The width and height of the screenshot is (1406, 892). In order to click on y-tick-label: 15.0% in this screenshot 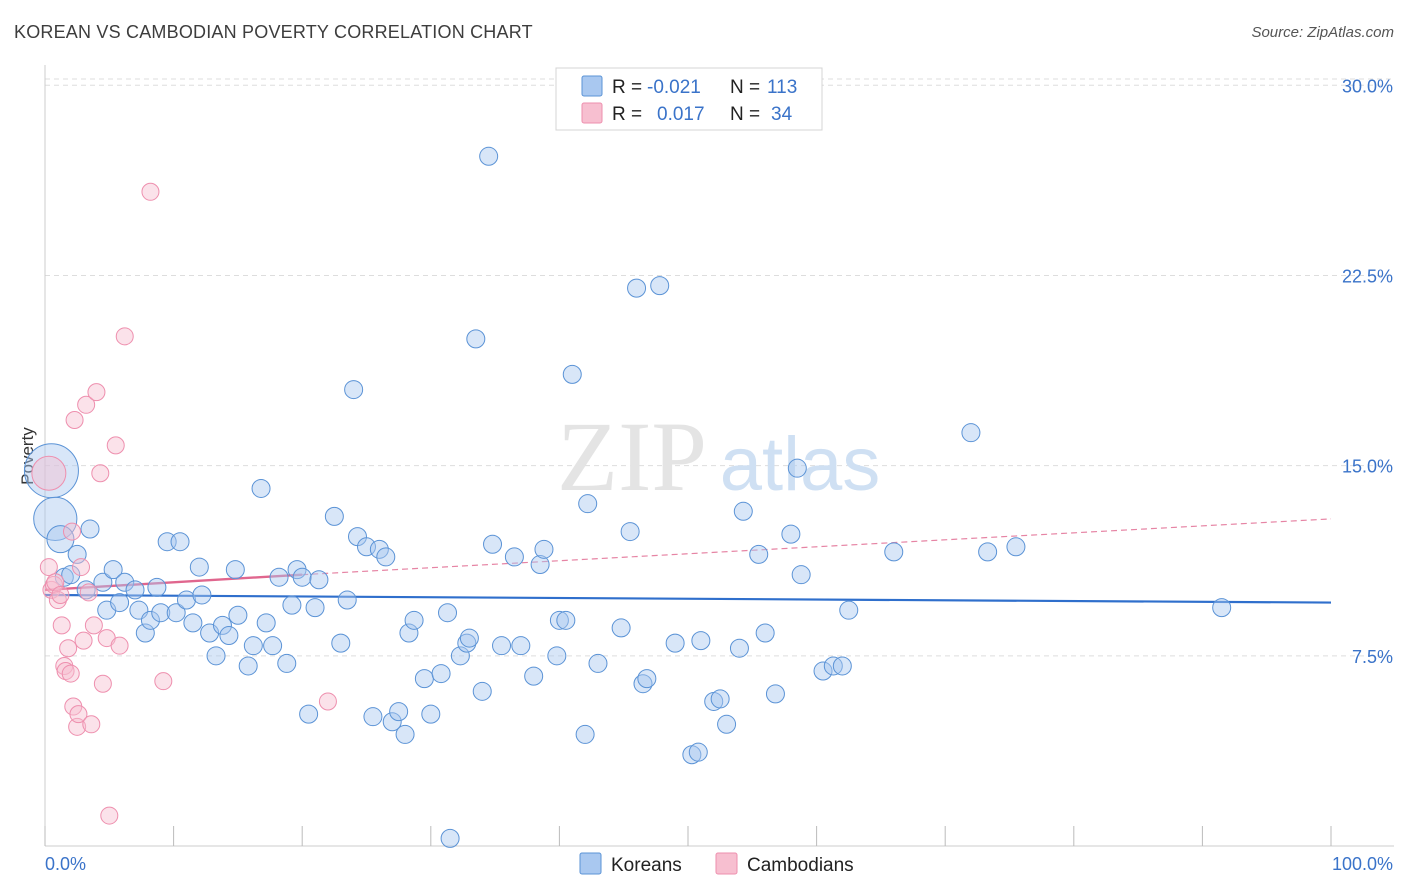, I will do `click(1367, 467)`.